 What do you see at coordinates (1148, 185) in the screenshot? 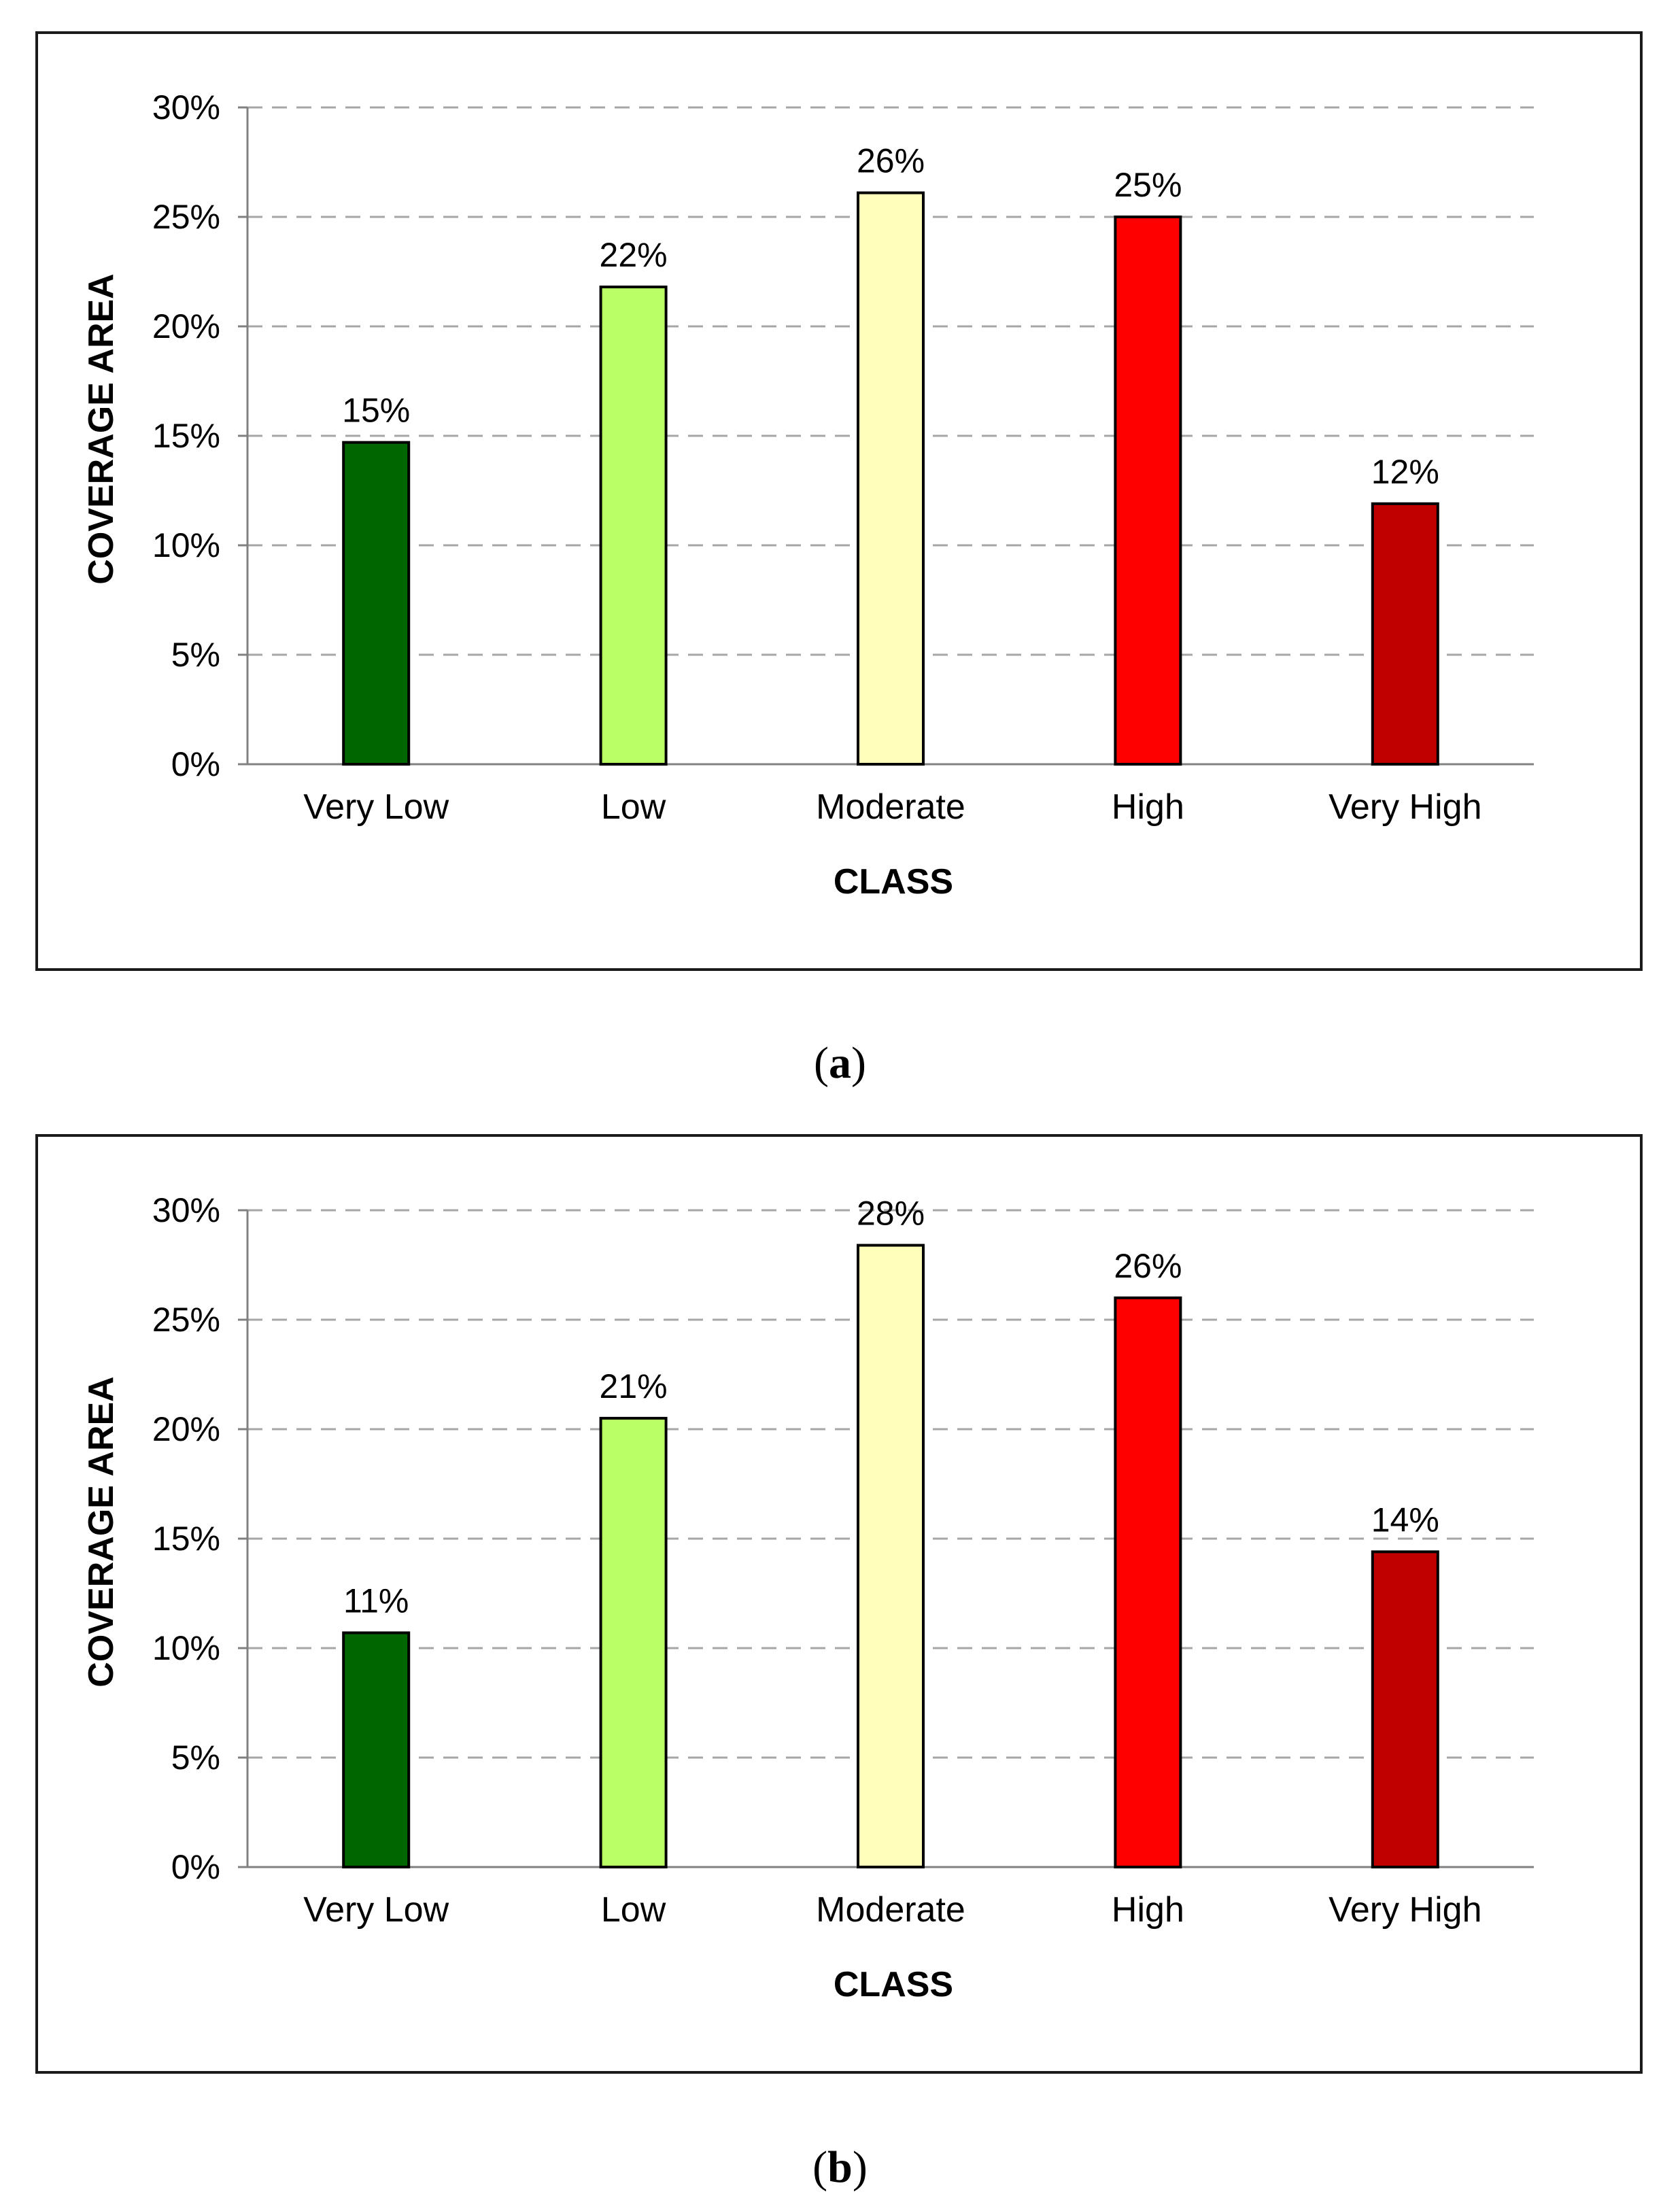
I see `data-label: 25%` at bounding box center [1148, 185].